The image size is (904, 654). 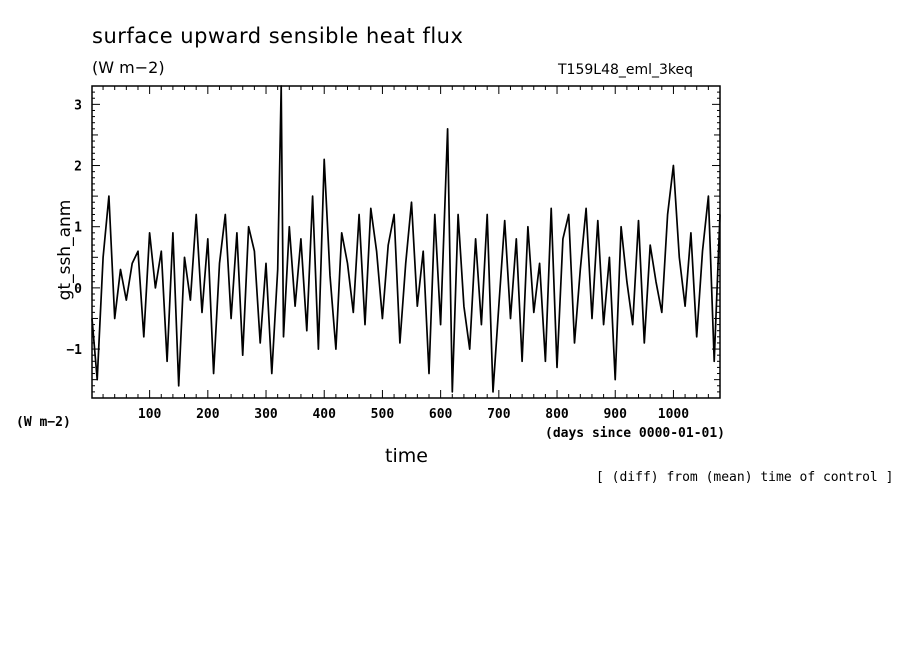 What do you see at coordinates (745, 477) in the screenshot?
I see `comparison-note: [ (diff) from (mean) time of control ]` at bounding box center [745, 477].